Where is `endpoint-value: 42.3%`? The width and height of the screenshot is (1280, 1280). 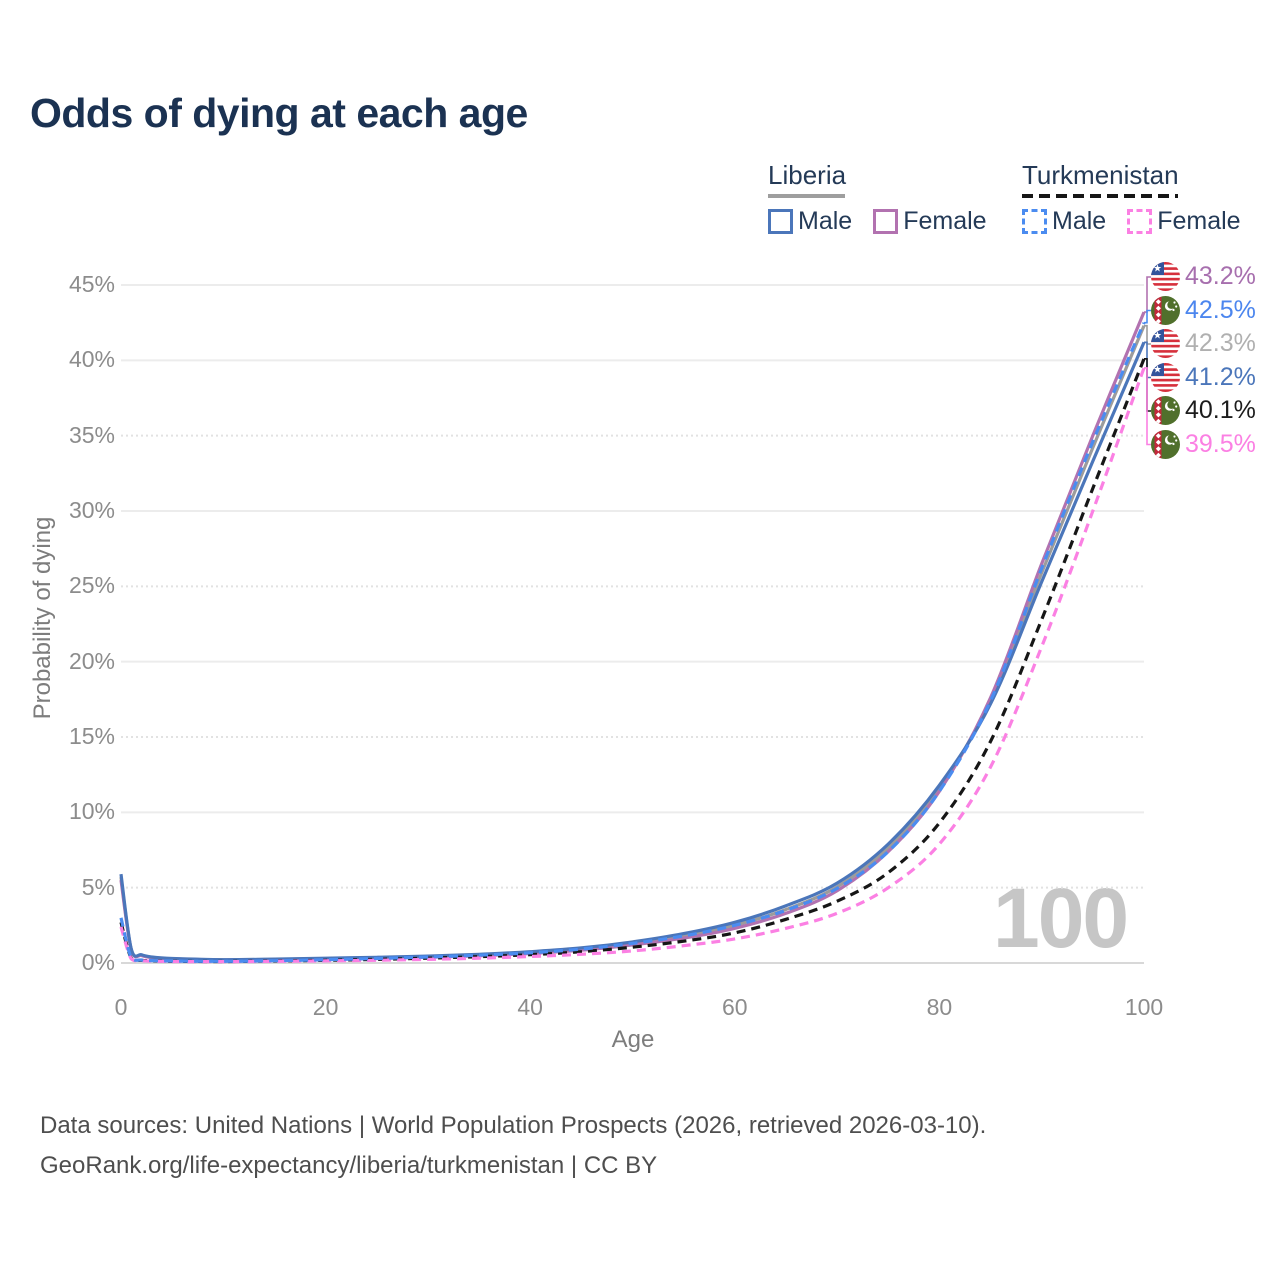 endpoint-value: 42.3% is located at coordinates (1220, 343).